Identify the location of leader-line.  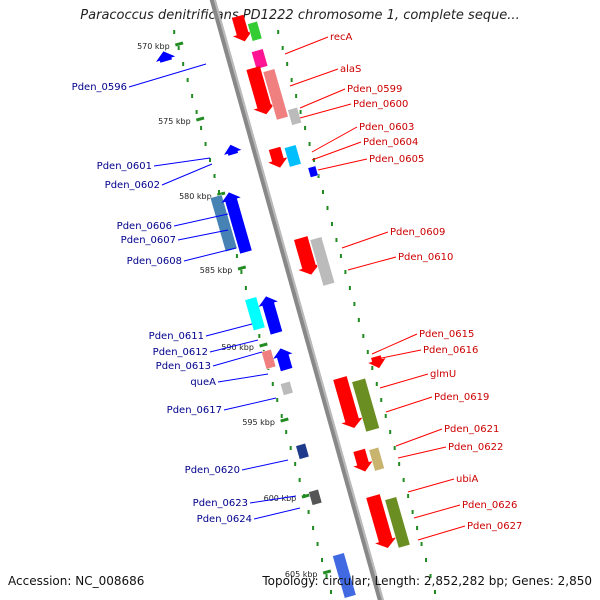
(203, 235).